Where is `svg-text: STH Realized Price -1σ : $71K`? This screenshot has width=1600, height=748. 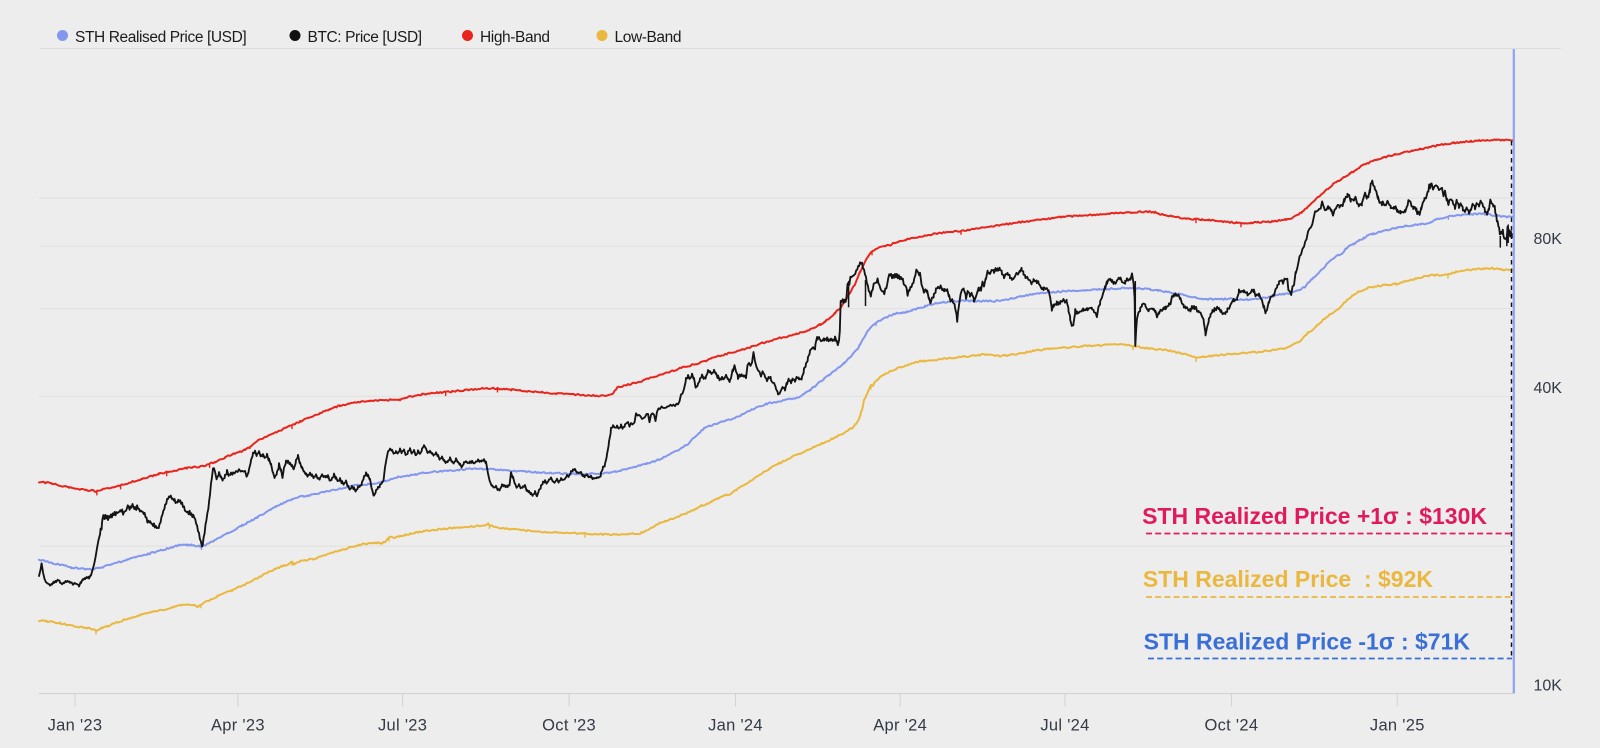 svg-text: STH Realized Price -1σ : $71K is located at coordinates (1307, 642).